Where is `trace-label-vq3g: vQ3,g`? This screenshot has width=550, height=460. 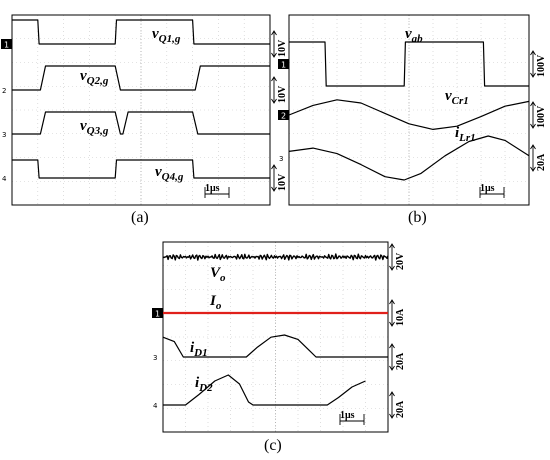
trace-label-vq3g: vQ3,g is located at coordinates (94, 127).